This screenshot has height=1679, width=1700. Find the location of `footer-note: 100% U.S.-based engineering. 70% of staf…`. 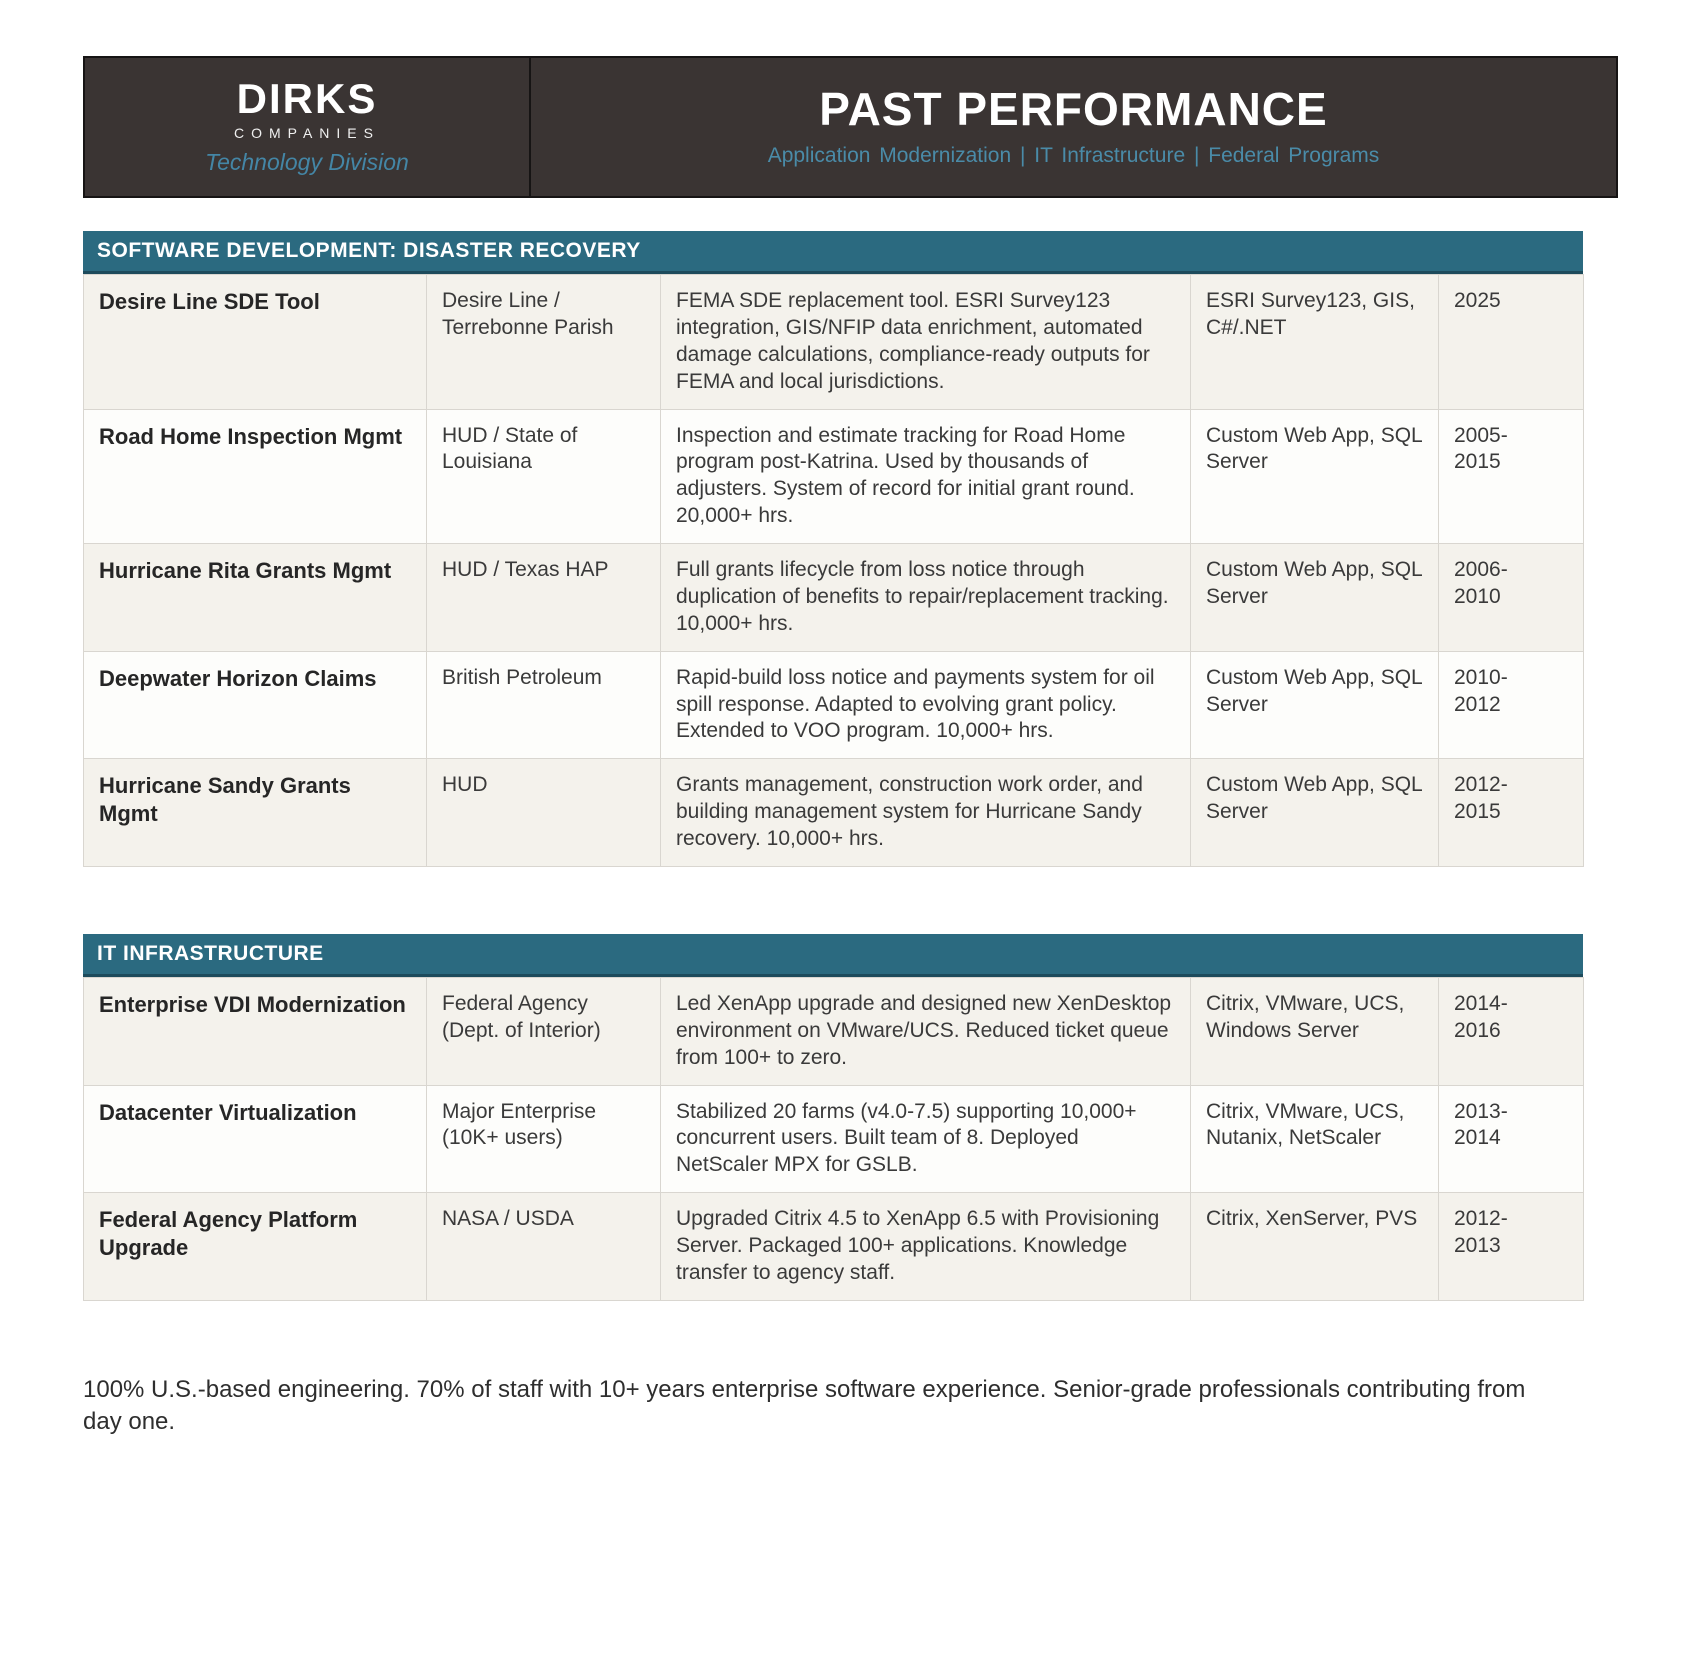

footer-note: 100% U.S.-based engineering. 70% of staf… is located at coordinates (804, 1405).